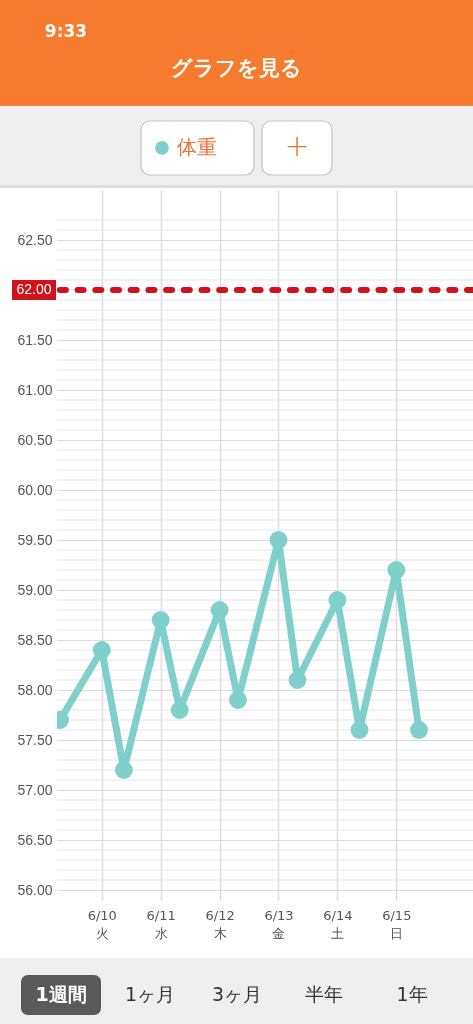 The width and height of the screenshot is (473, 1024). What do you see at coordinates (412, 994) in the screenshot?
I see `text: 1年` at bounding box center [412, 994].